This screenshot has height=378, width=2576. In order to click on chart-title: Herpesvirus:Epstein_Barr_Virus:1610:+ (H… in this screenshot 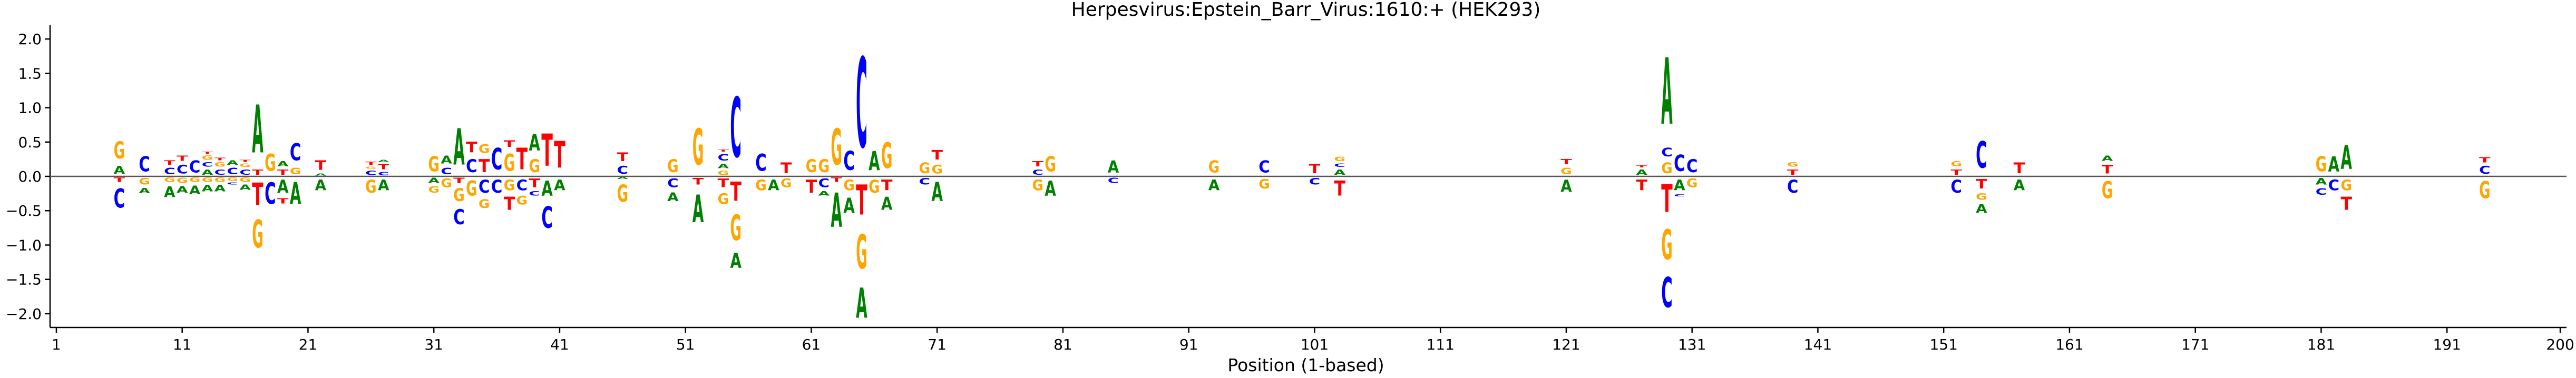, I will do `click(1306, 11)`.